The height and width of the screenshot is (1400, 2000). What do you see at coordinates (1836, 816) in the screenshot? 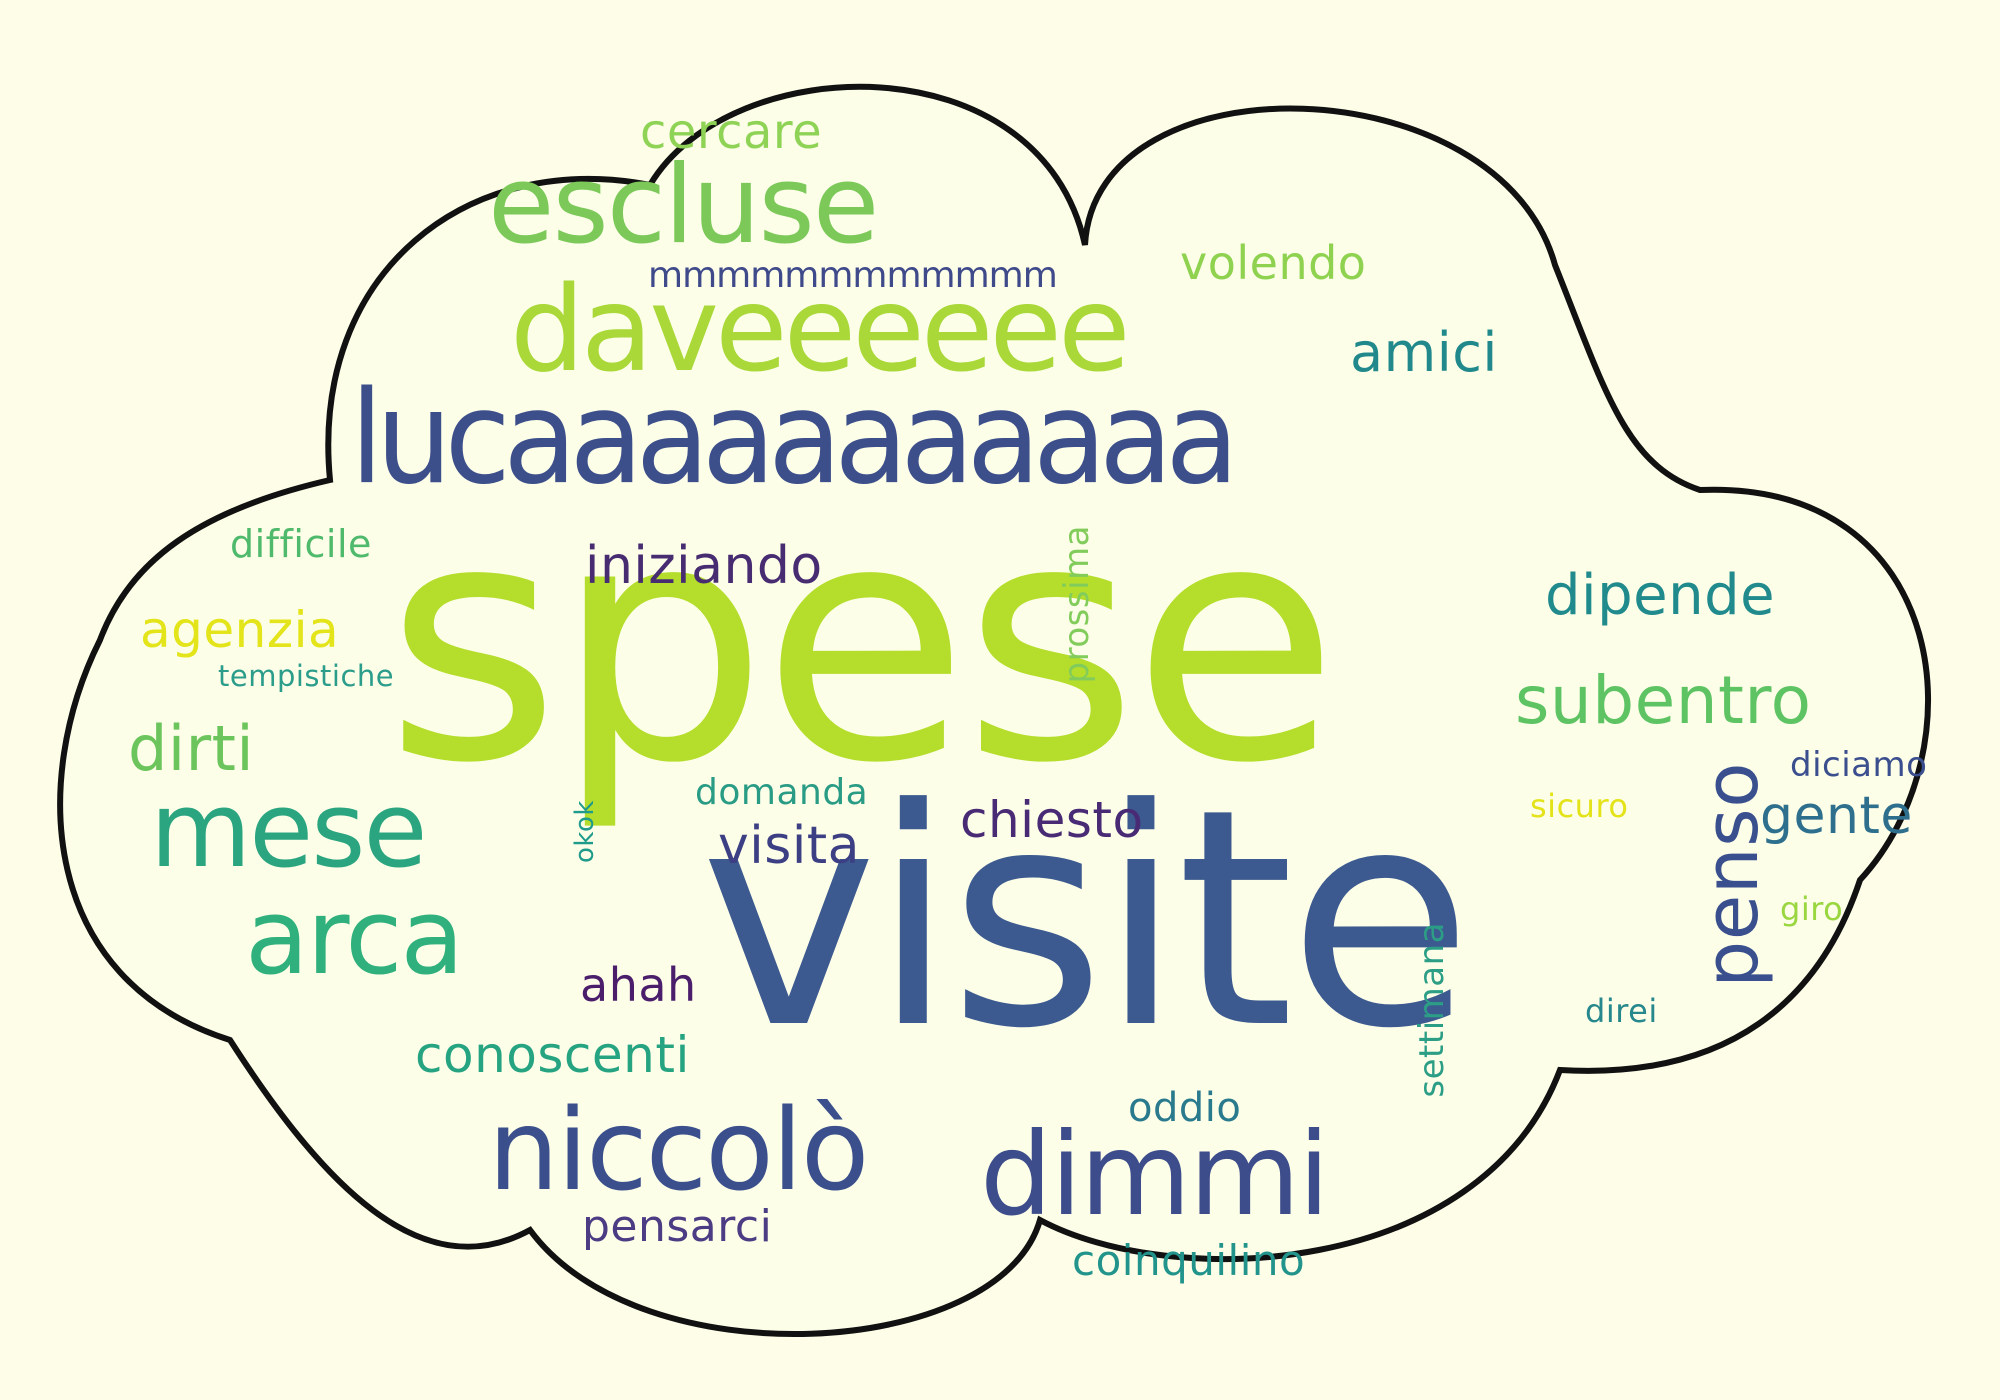
I see `word-gente: gente` at bounding box center [1836, 816].